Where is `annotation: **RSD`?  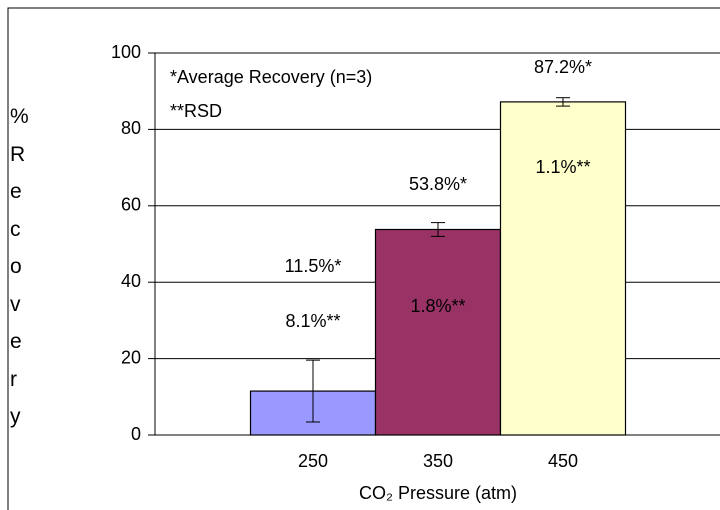
annotation: **RSD is located at coordinates (196, 111).